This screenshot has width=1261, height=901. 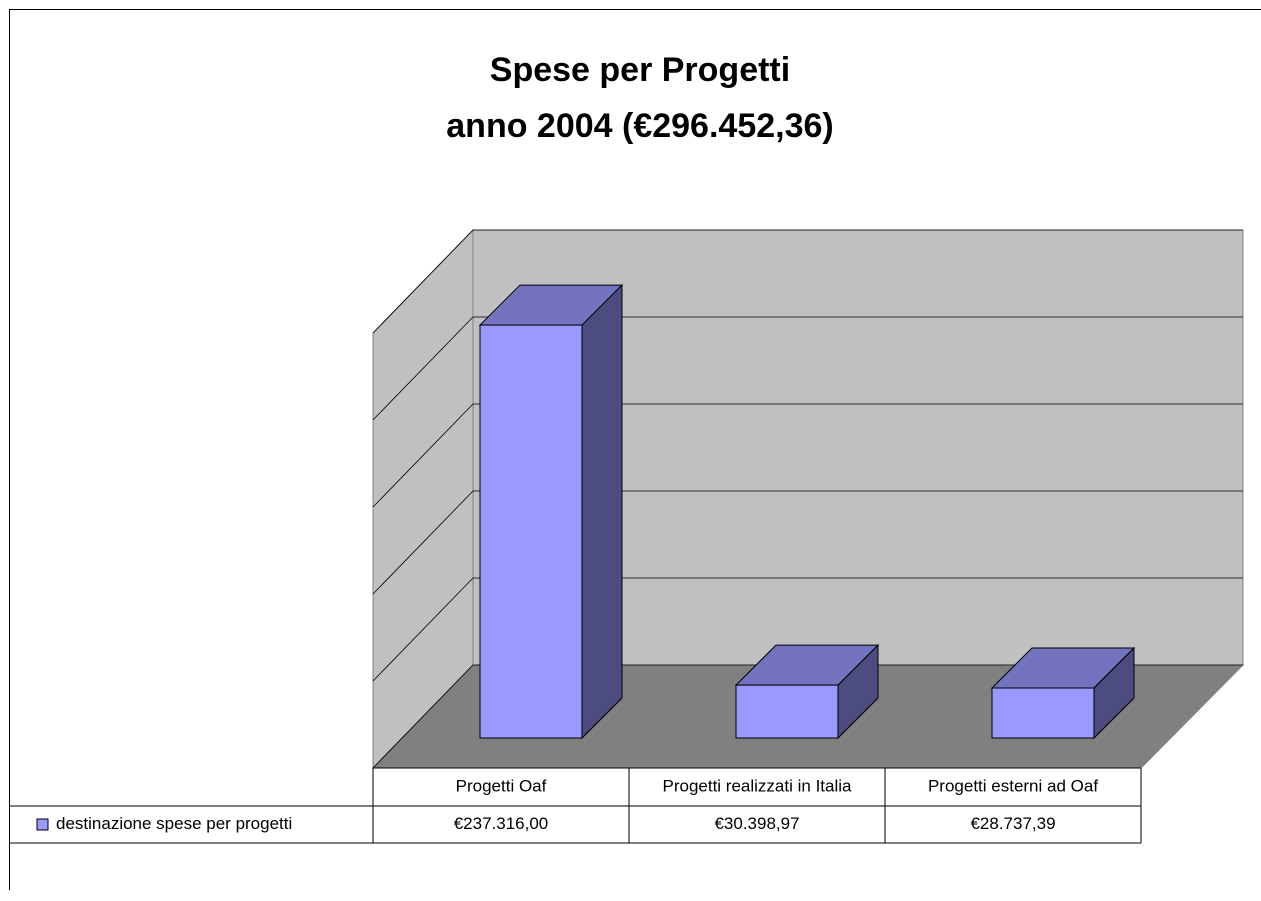 I want to click on category-label: Progetti Oaf, so click(x=501, y=785).